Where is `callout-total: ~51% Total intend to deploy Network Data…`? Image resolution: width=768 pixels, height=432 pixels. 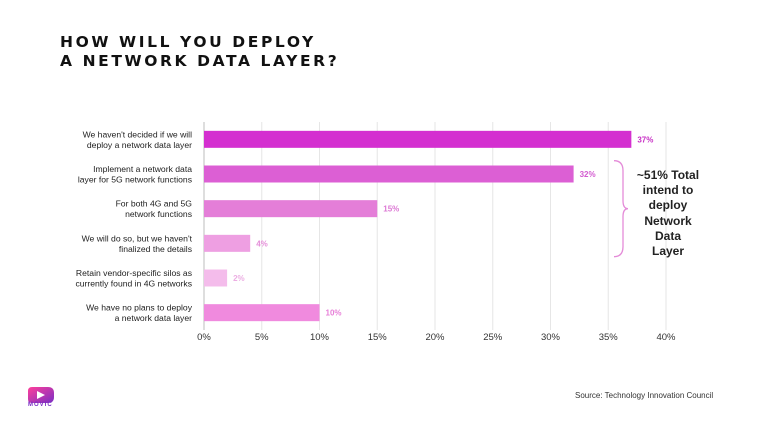
callout-total: ~51% Total intend to deploy Network Data… is located at coordinates (668, 213).